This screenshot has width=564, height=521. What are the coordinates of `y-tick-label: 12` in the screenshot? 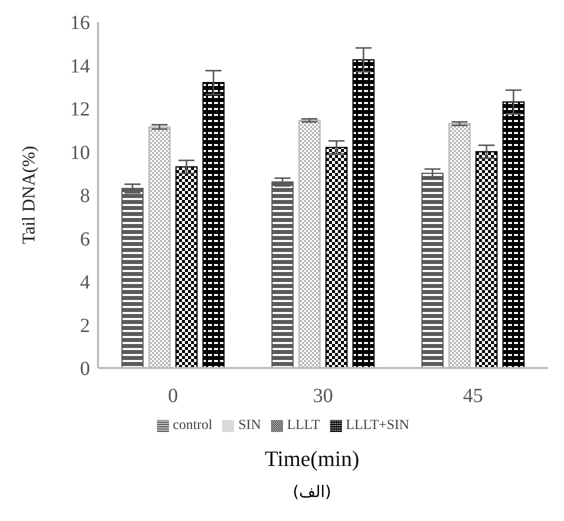 It's located at (80, 109).